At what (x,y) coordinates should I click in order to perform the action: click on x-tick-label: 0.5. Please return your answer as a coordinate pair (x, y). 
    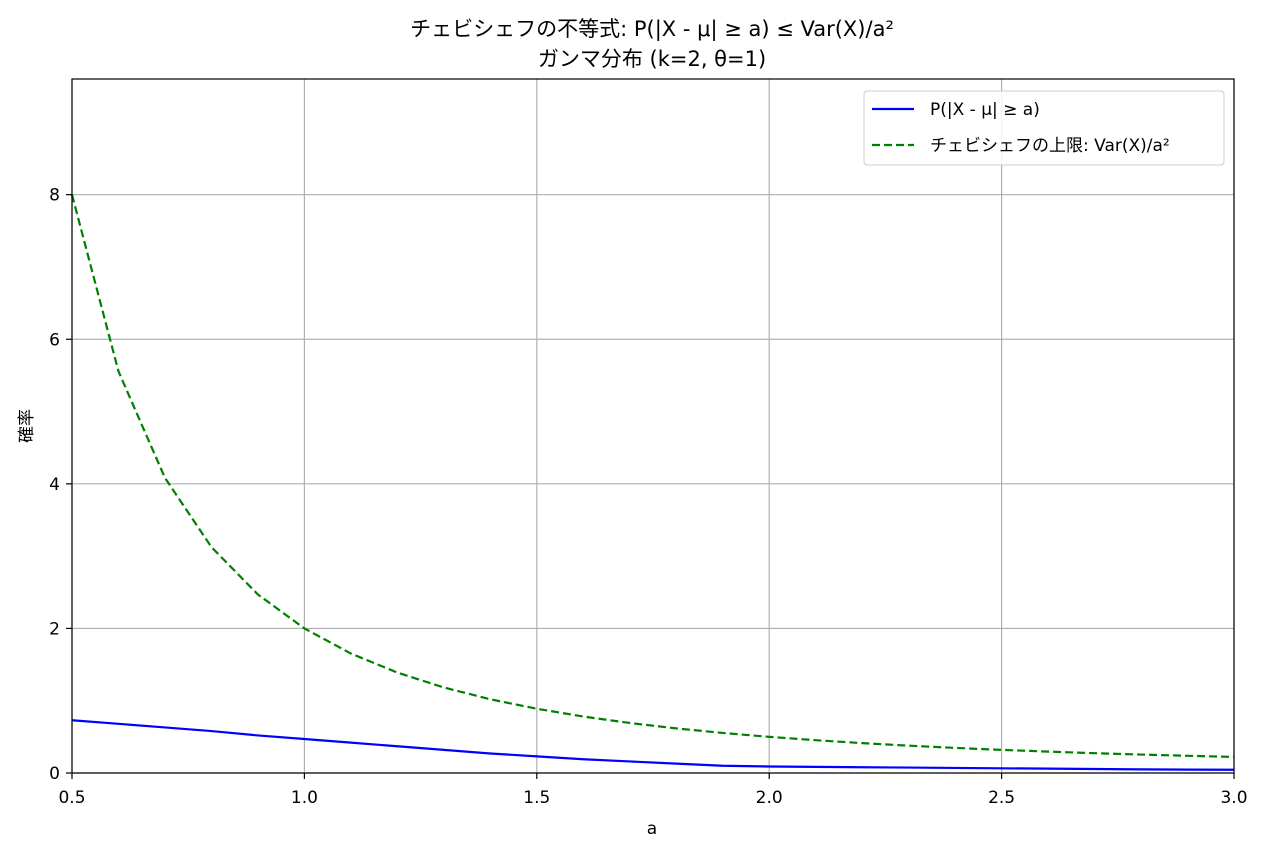
    Looking at the image, I should click on (71, 798).